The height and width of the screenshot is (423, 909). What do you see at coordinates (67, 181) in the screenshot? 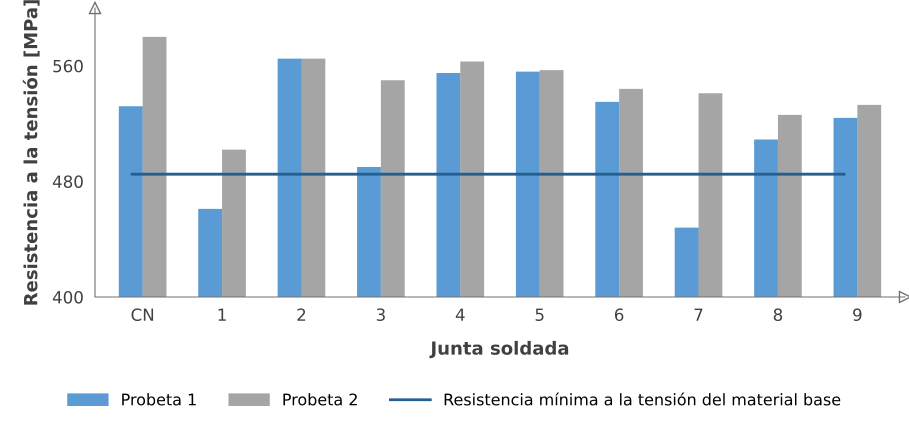
I see `y-tick-label: 480` at bounding box center [67, 181].